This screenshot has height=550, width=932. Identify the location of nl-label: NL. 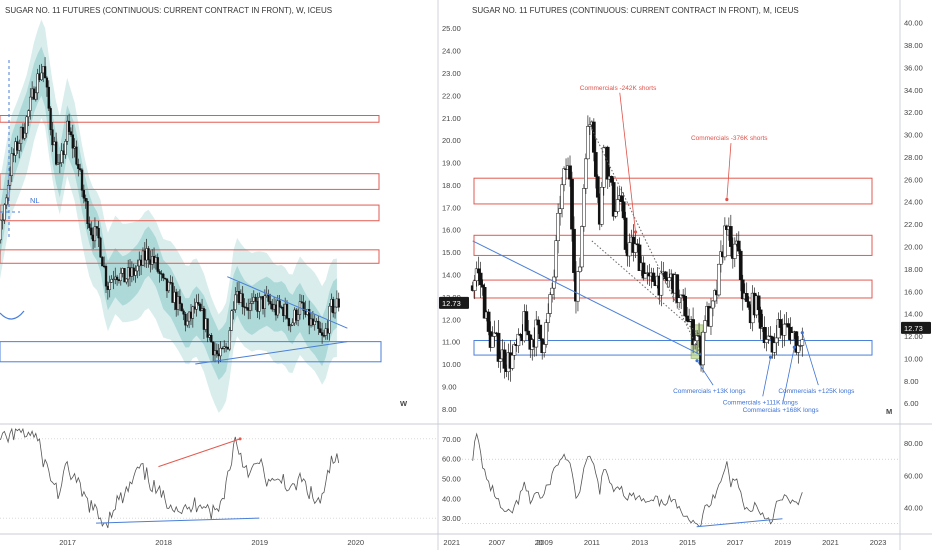
(35, 200).